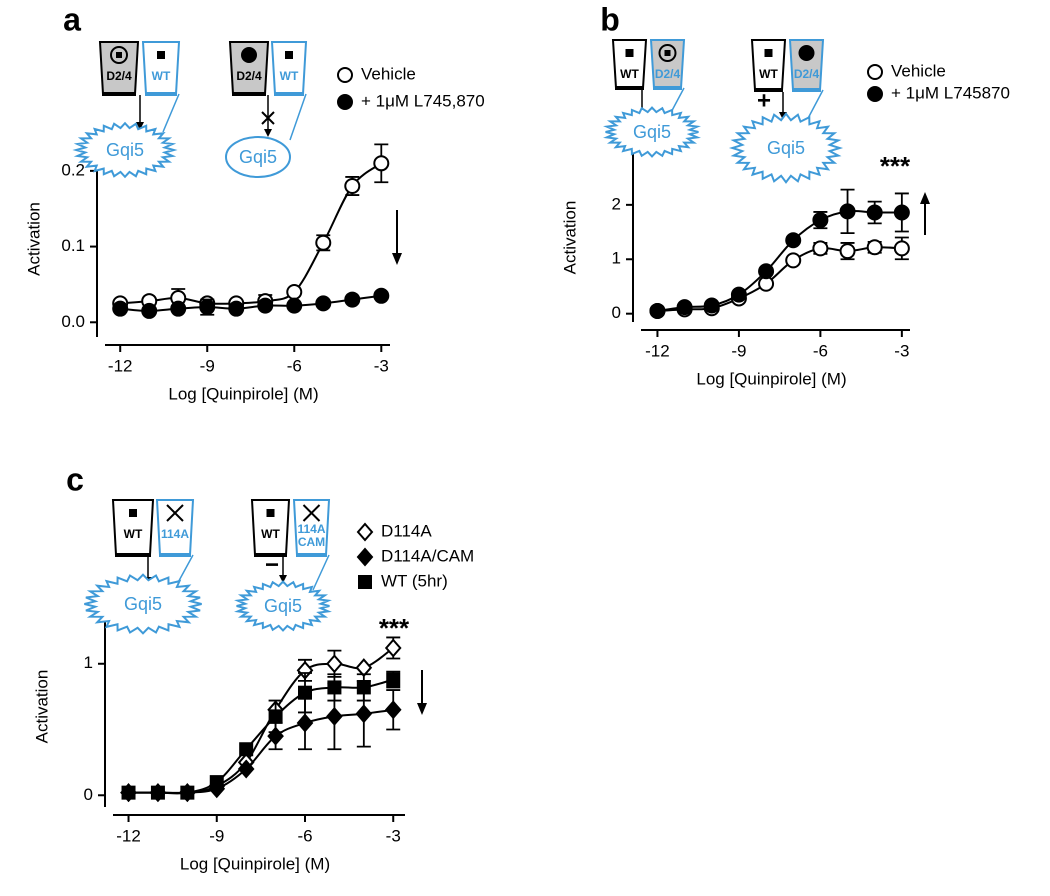  I want to click on y-tick-label: 0.0, so click(73, 321).